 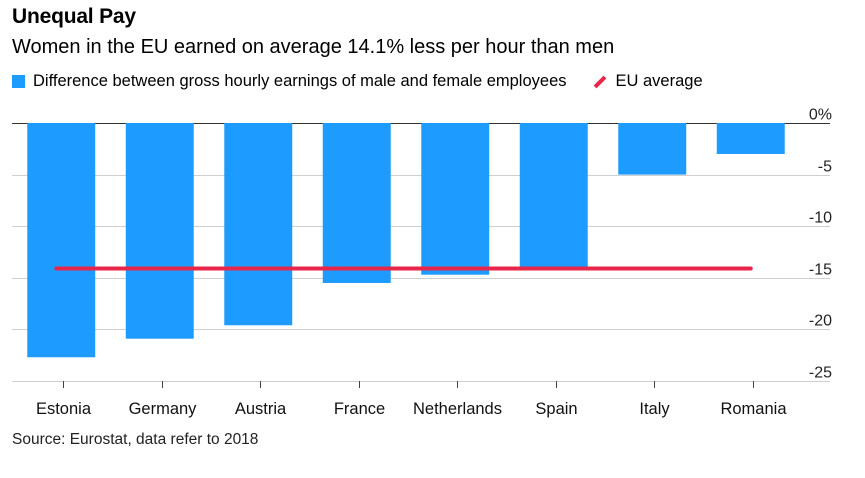 What do you see at coordinates (820, 270) in the screenshot?
I see `y-tick-label: -15` at bounding box center [820, 270].